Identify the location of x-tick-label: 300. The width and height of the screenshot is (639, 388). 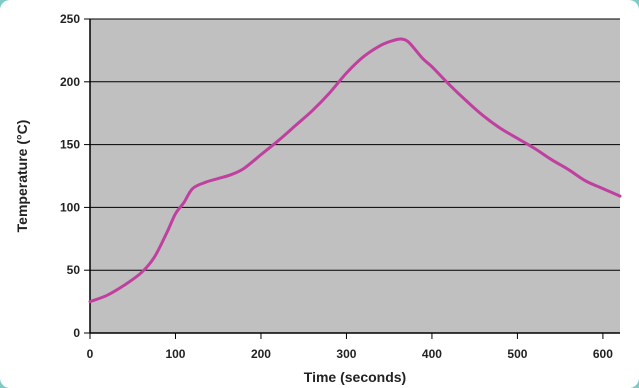
(346, 354).